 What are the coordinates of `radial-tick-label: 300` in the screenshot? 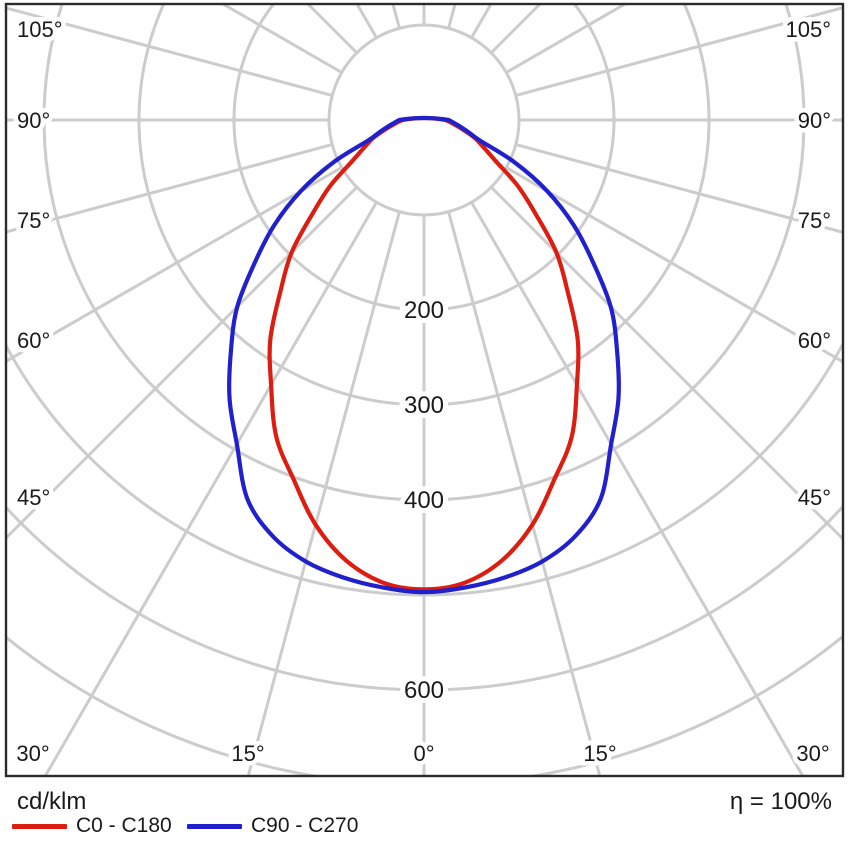 It's located at (424, 405).